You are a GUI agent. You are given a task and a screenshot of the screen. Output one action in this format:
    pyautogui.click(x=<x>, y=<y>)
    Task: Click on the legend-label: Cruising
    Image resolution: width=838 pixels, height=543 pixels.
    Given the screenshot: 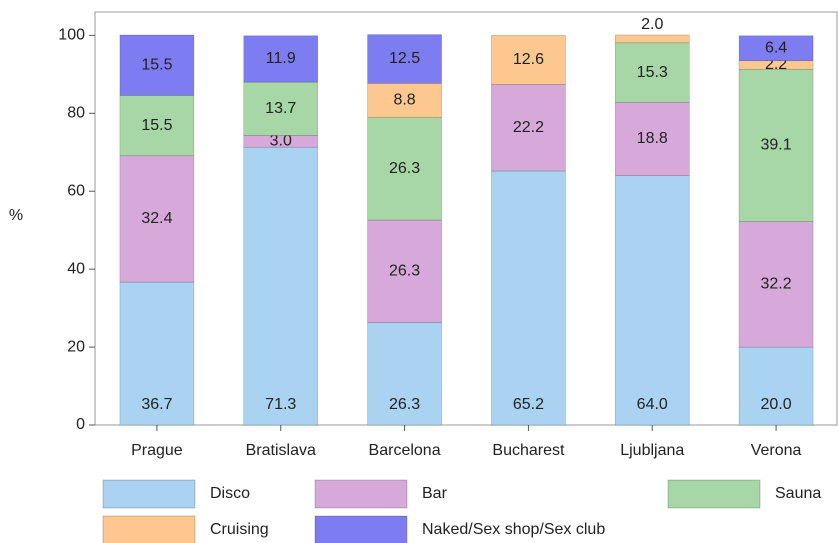 What is the action you would take?
    pyautogui.click(x=239, y=529)
    